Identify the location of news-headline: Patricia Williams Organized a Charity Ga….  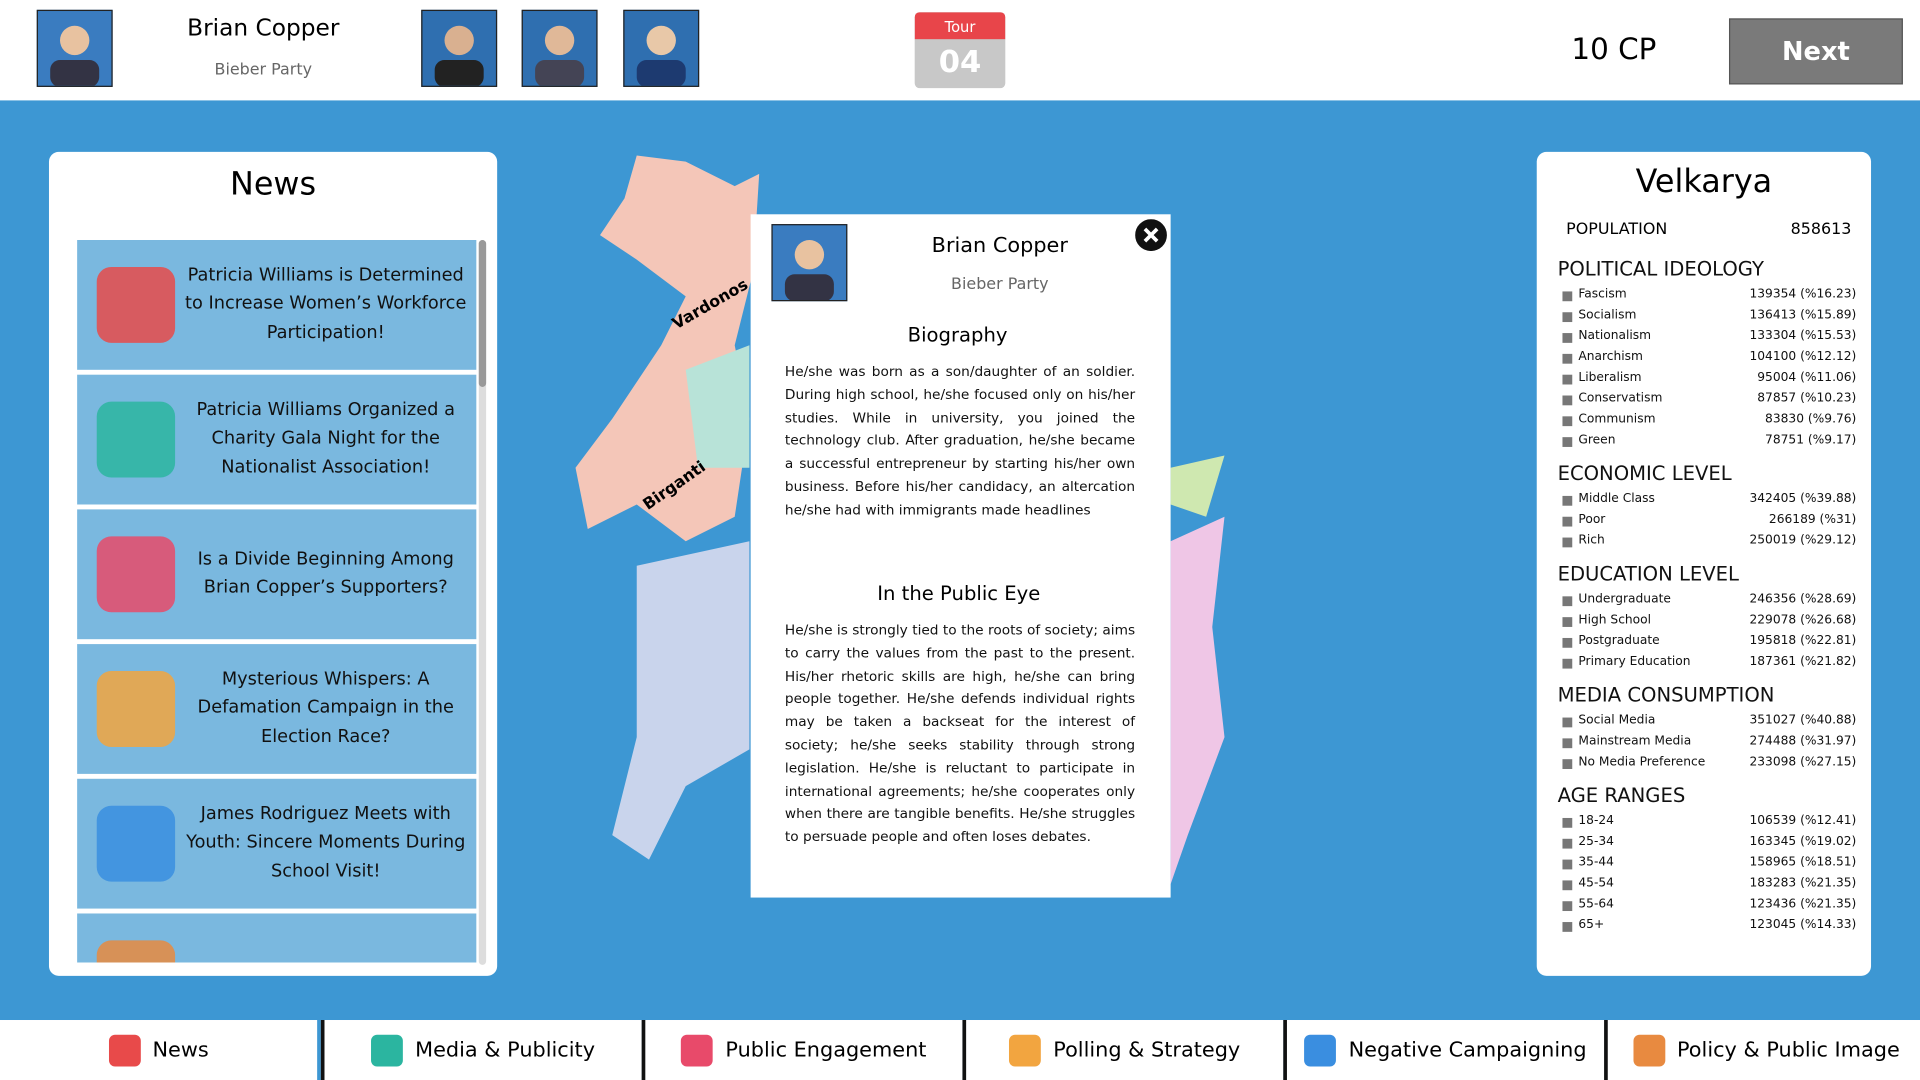
(325, 439).